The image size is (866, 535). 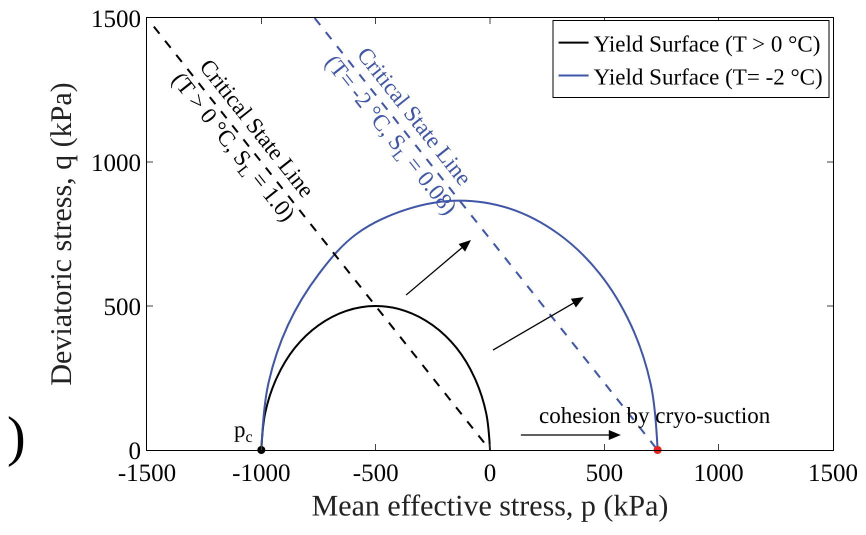 I want to click on y-tick-label: 1500, so click(x=116, y=19).